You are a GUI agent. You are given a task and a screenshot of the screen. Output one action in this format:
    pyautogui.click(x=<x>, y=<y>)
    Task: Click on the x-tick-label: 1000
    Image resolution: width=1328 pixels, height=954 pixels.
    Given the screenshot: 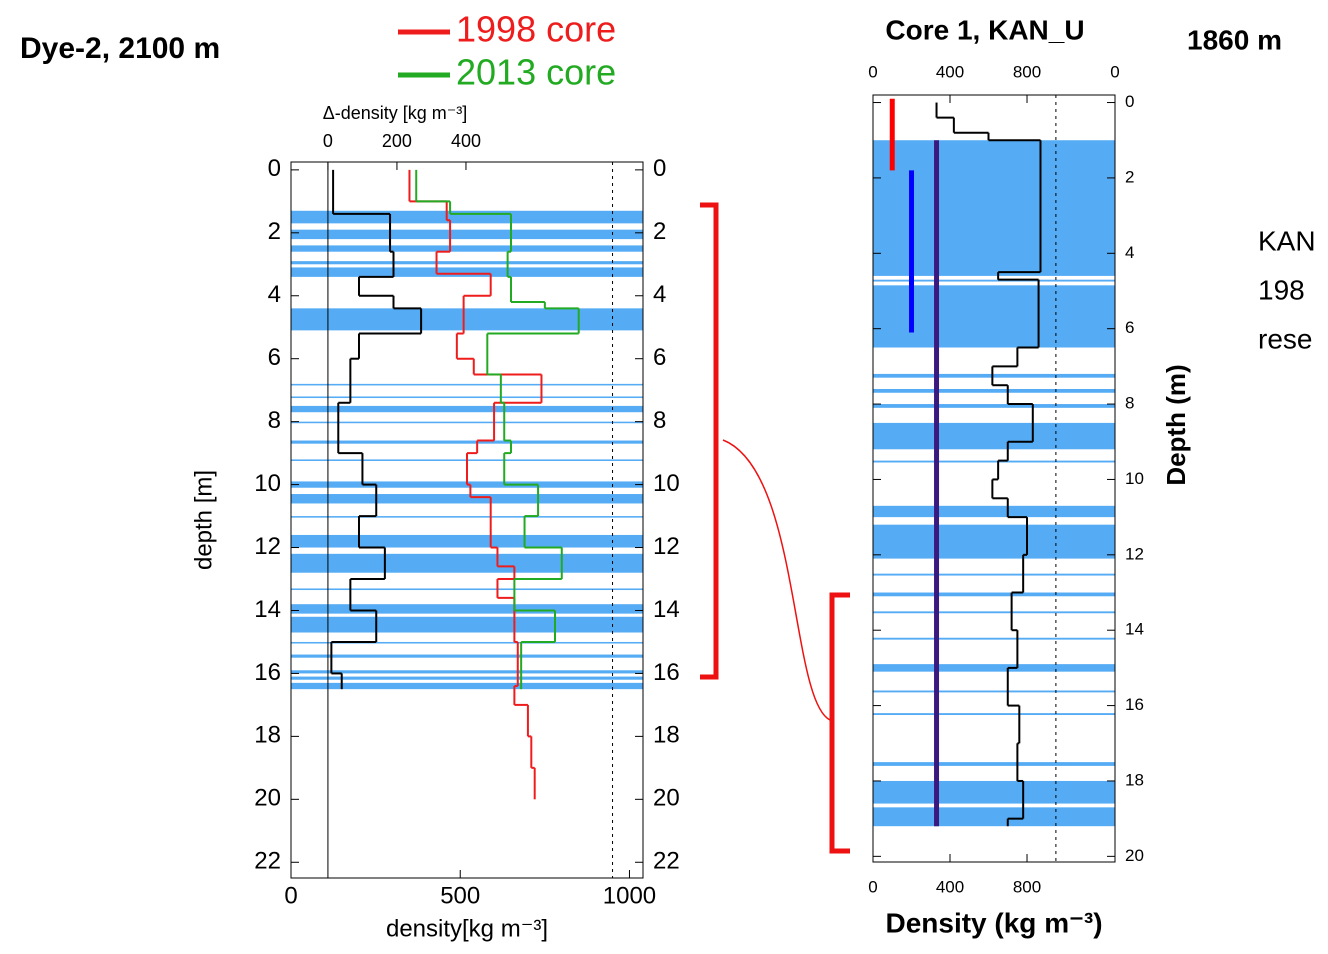 What is the action you would take?
    pyautogui.click(x=629, y=895)
    